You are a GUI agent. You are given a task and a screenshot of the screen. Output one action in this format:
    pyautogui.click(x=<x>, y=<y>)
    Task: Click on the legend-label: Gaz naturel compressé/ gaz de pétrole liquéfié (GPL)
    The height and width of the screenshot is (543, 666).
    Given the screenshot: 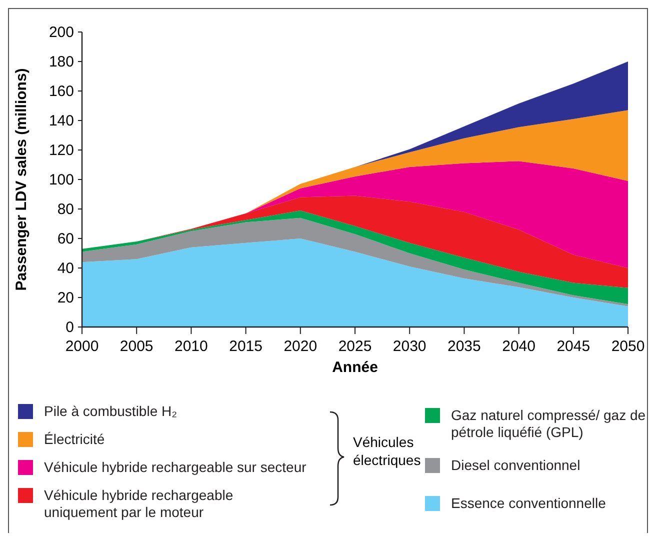 What is the action you would take?
    pyautogui.click(x=548, y=423)
    